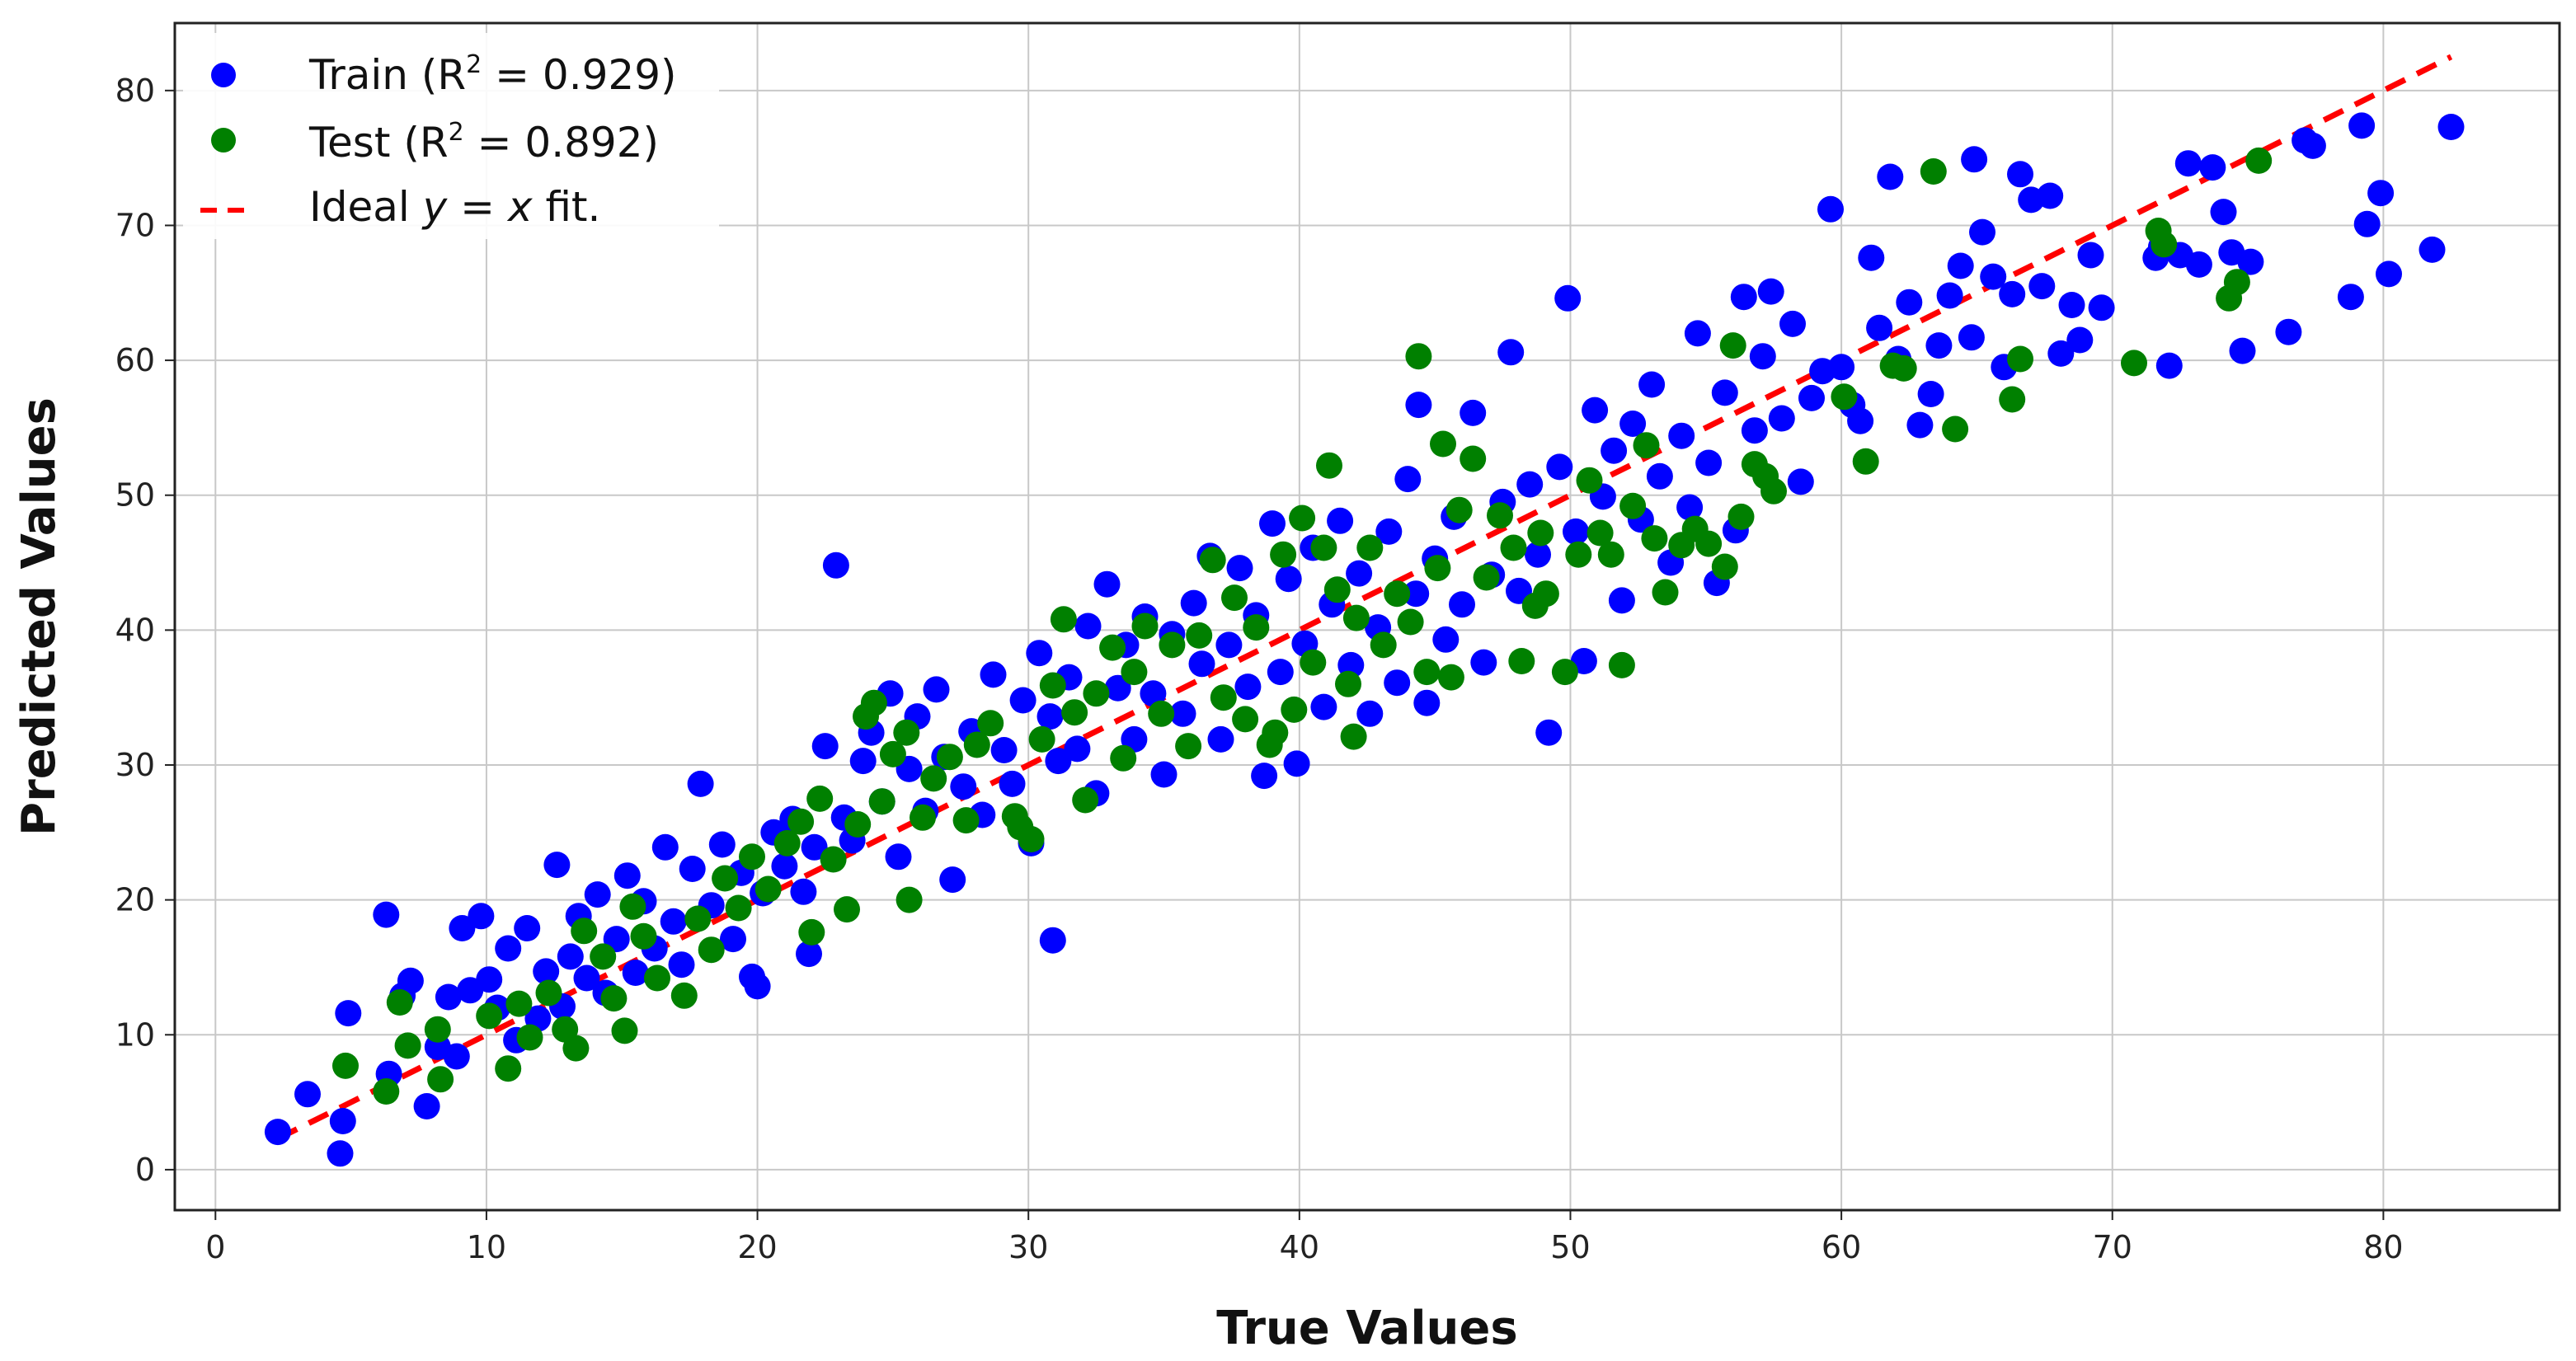 This screenshot has width=2576, height=1361. I want to click on legend-train-sup: 2, so click(474, 64).